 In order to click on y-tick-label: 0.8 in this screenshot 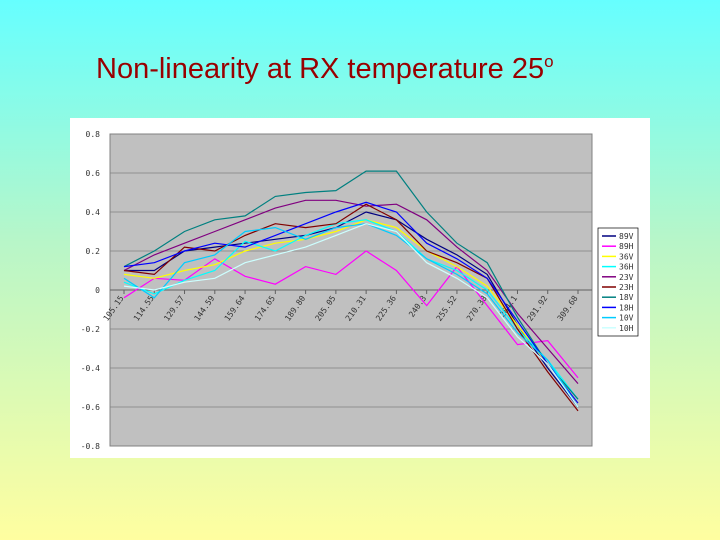, I will do `click(93, 134)`.